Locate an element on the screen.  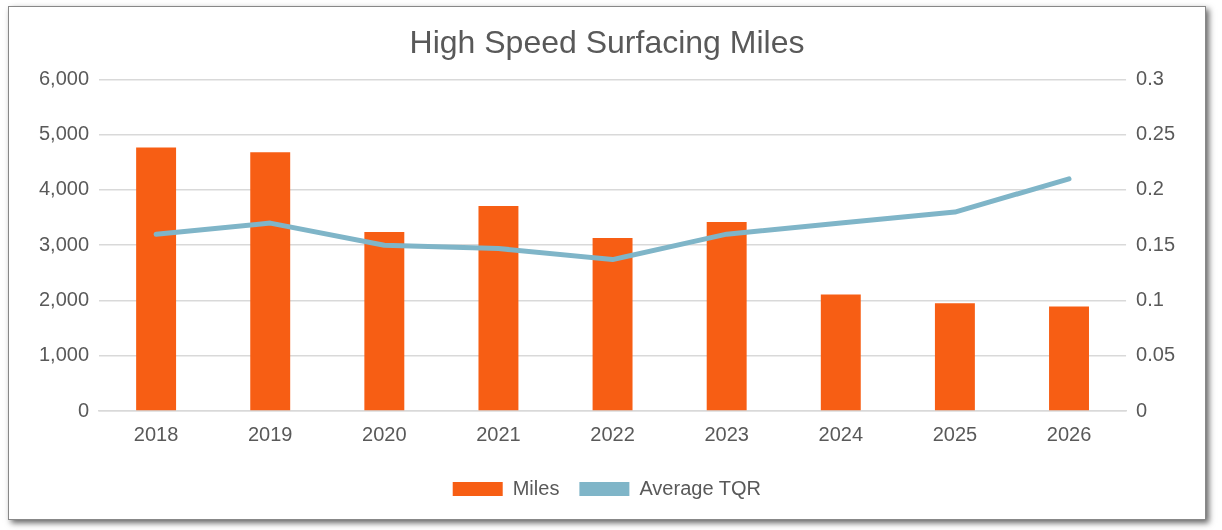
y-tick-label: 3,000 is located at coordinates (64, 243).